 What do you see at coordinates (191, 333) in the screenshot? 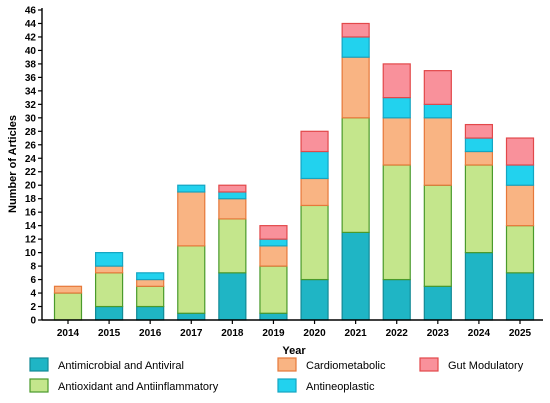
I see `x-tick-label-2017: 2017` at bounding box center [191, 333].